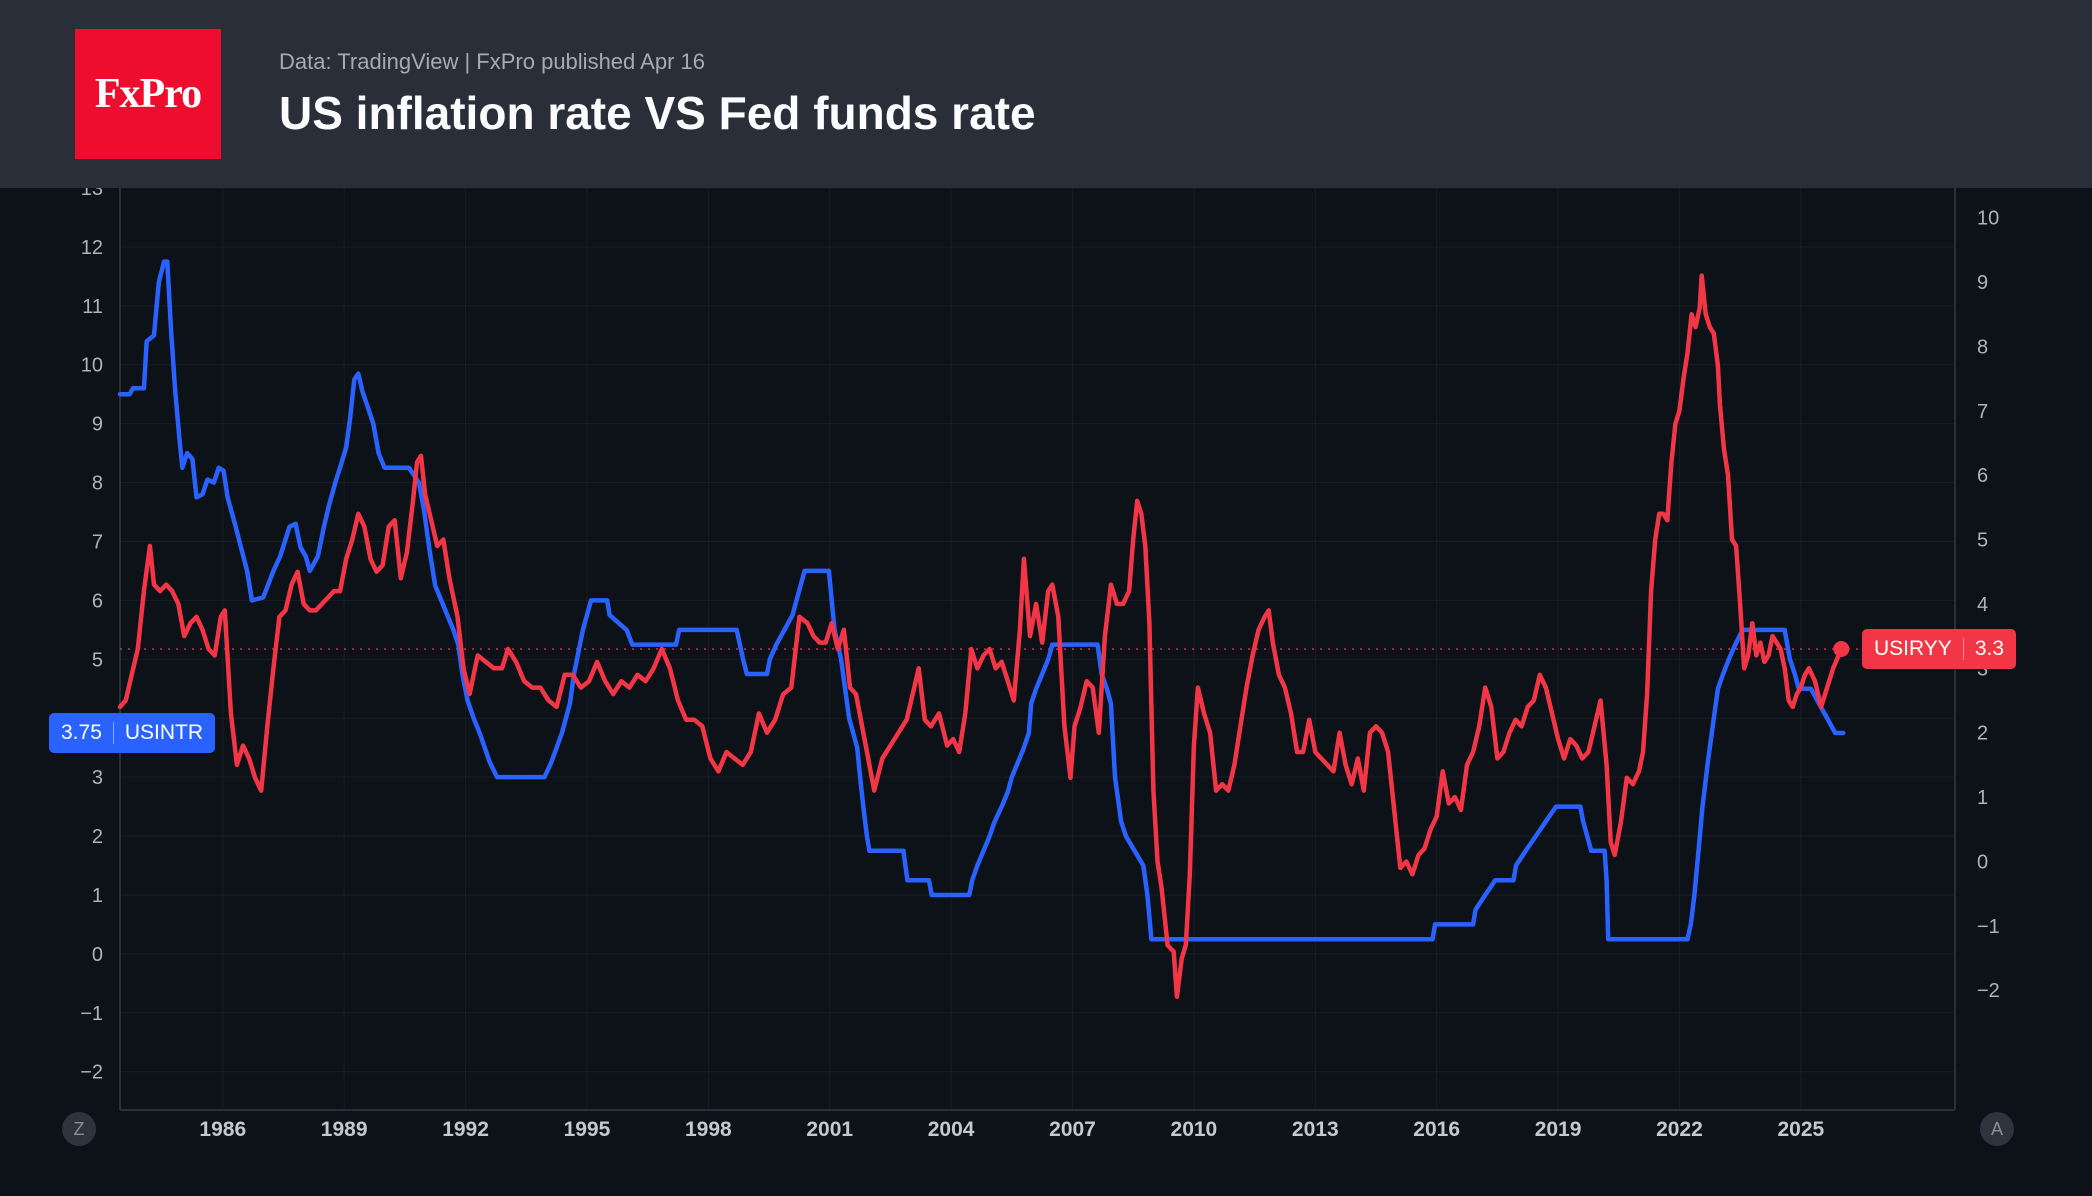 The width and height of the screenshot is (2092, 1196). I want to click on x-axis-tick-label: 2022, so click(1679, 1129).